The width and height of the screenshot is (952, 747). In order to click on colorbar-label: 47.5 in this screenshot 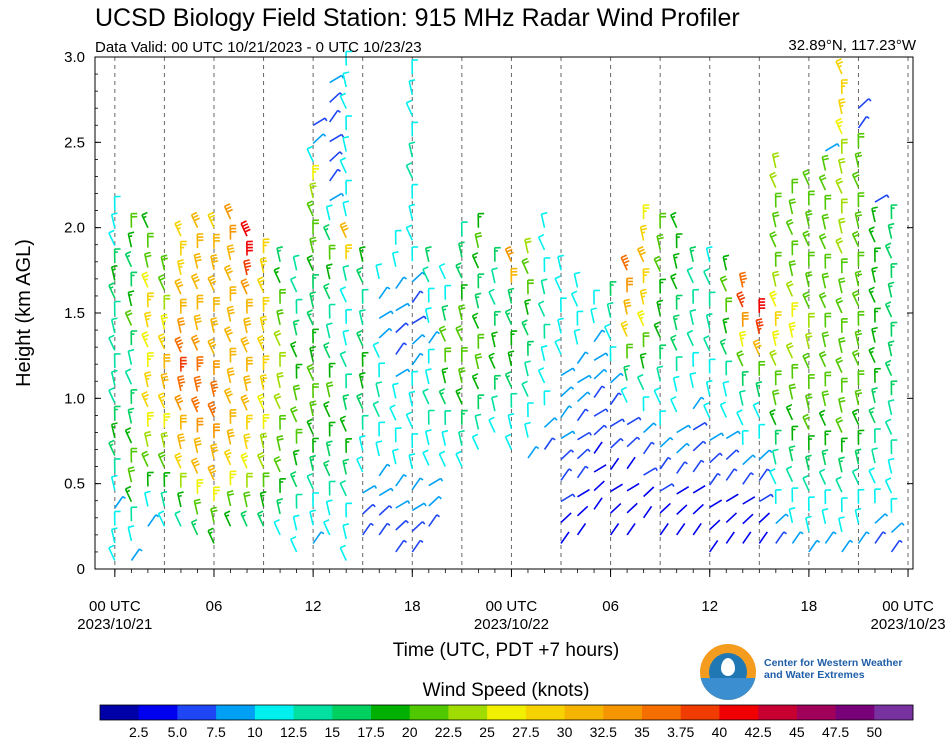, I will do `click(835, 732)`.